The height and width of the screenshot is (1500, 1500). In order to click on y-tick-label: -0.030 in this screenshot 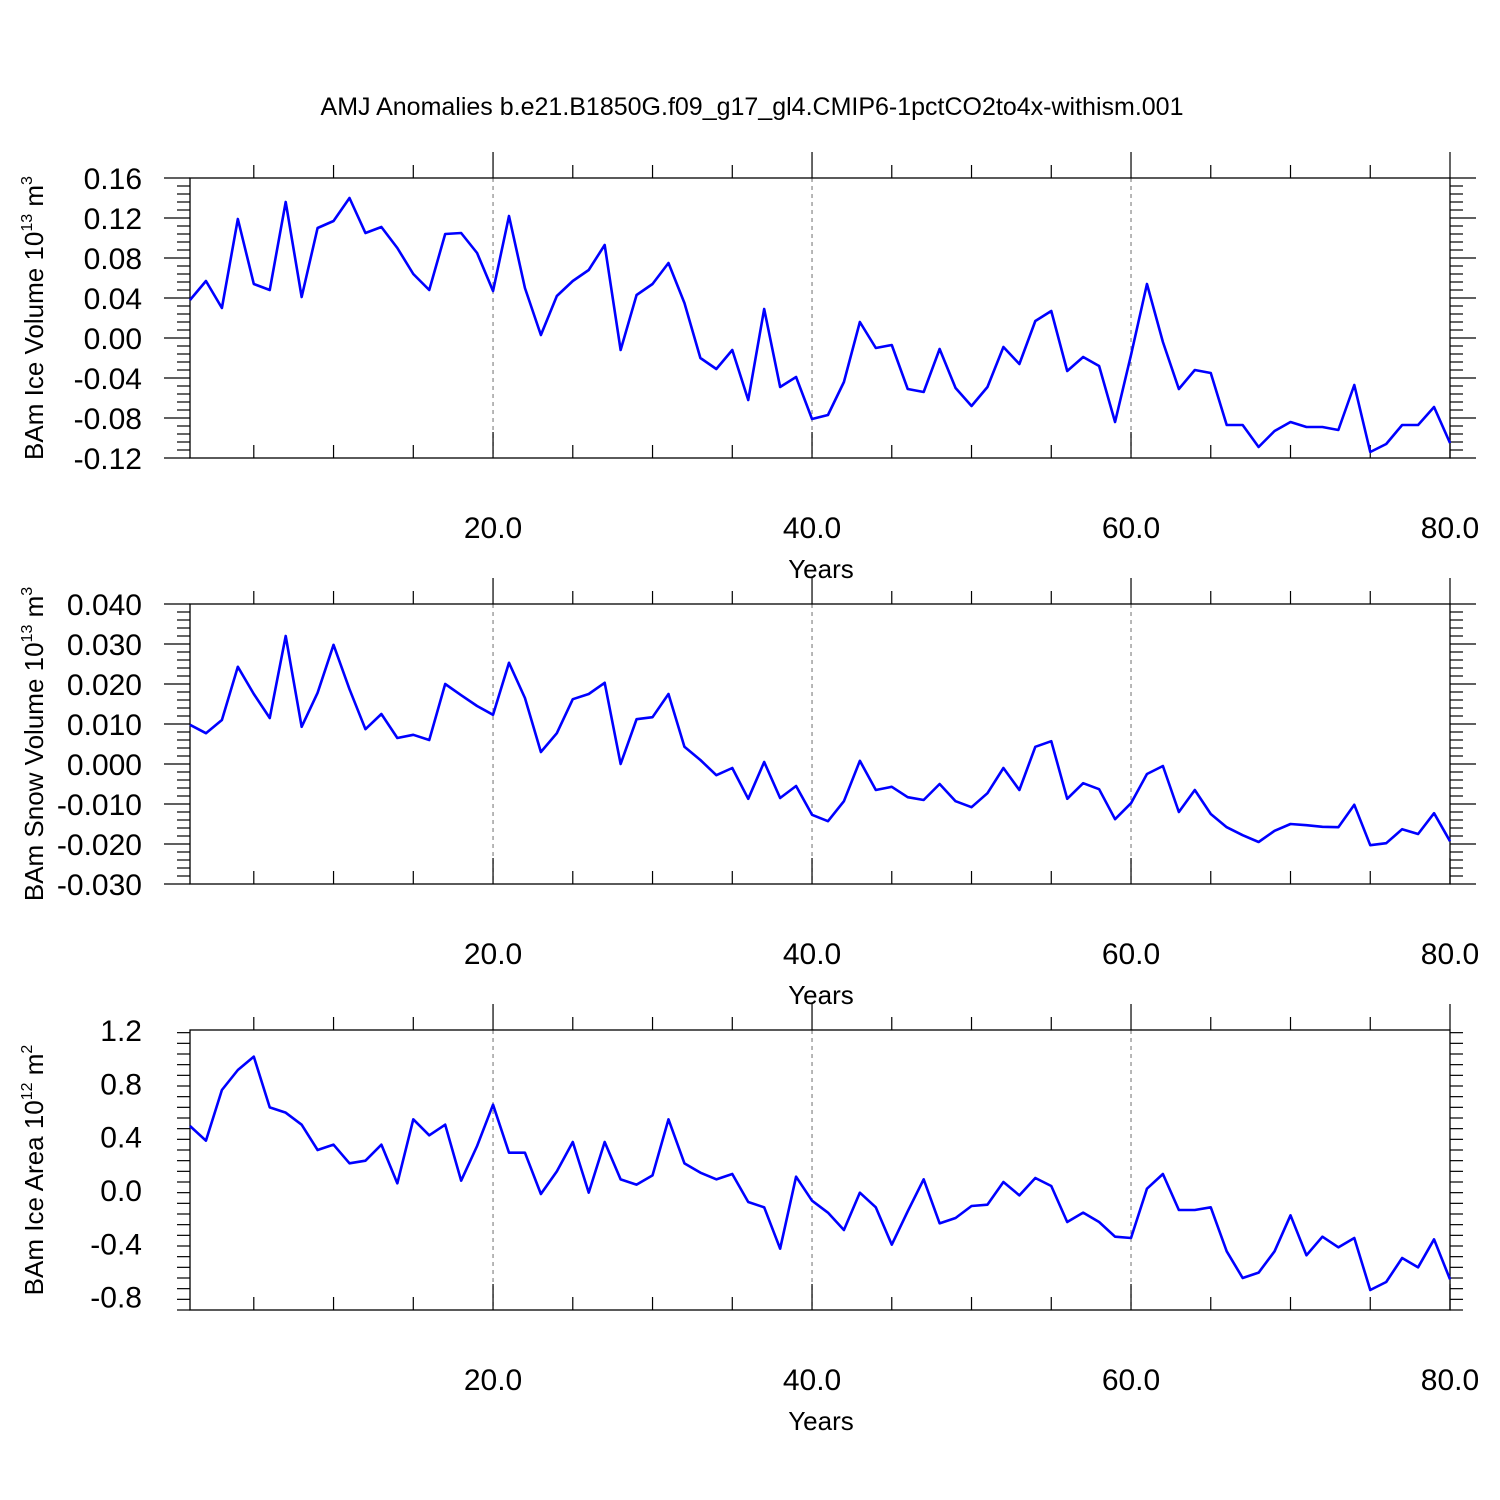, I will do `click(99, 885)`.